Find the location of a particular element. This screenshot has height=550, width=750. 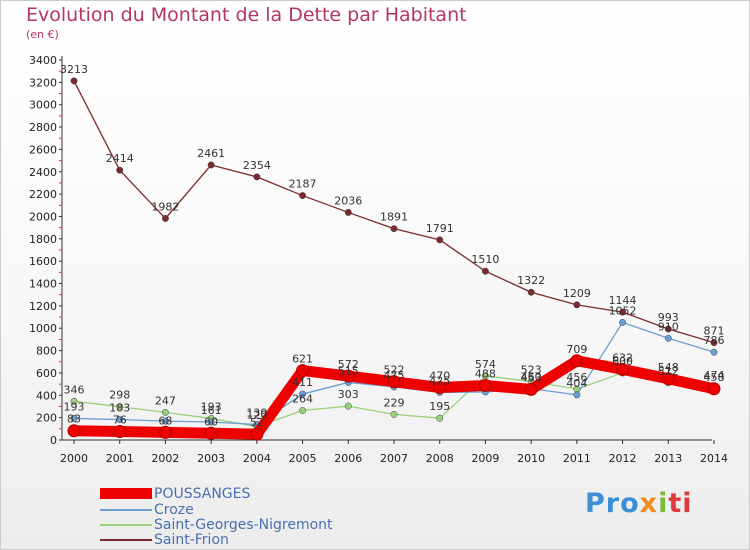

data-label: 120 is located at coordinates (256, 415).